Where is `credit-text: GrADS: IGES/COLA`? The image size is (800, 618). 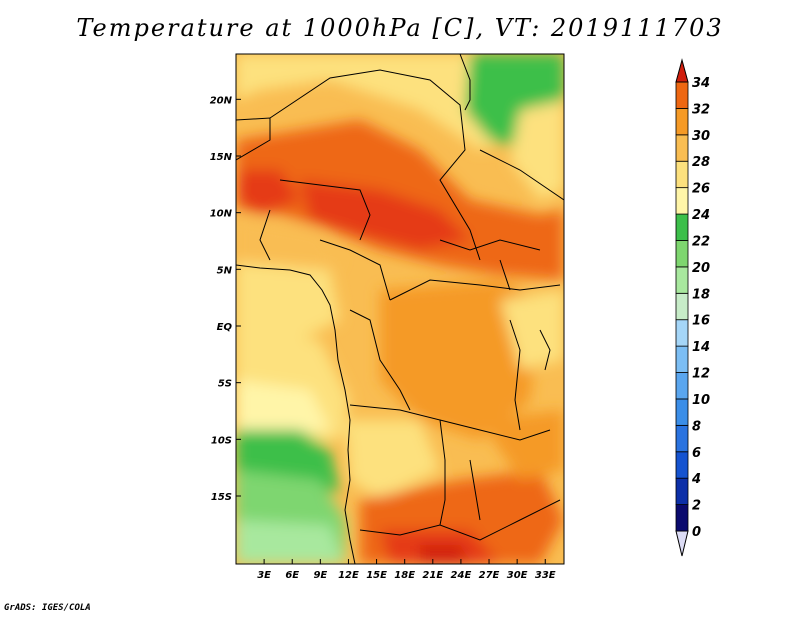
credit-text: GrADS: IGES/COLA is located at coordinates (47, 608).